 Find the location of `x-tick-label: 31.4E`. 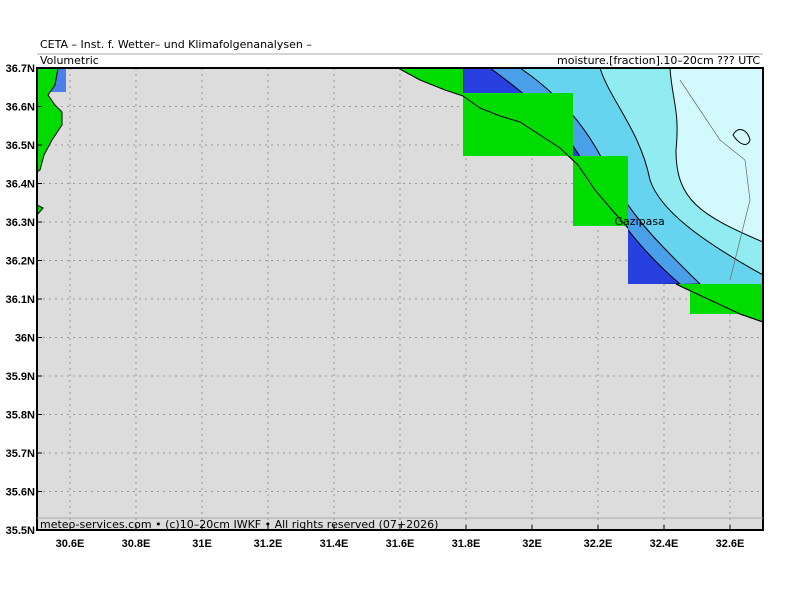

x-tick-label: 31.4E is located at coordinates (334, 544).